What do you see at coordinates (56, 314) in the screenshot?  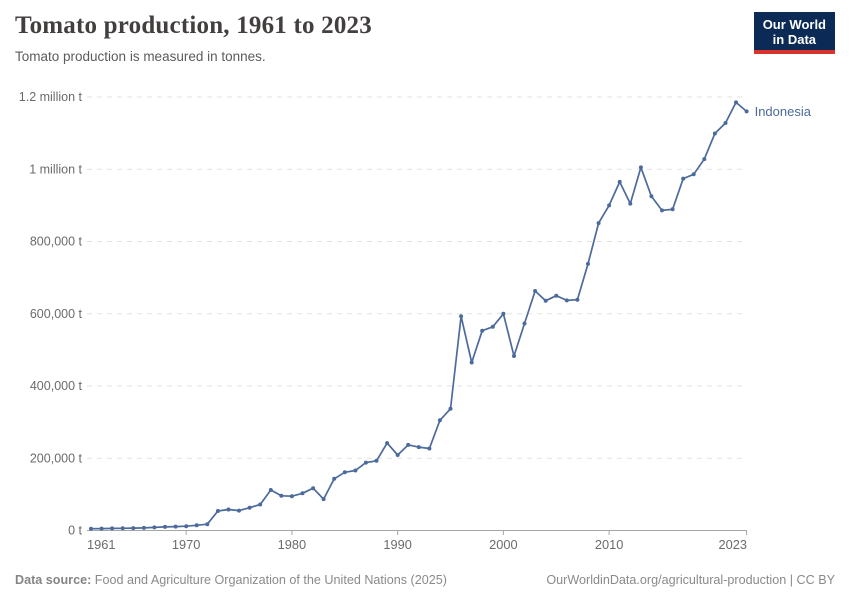 I see `y-tick-label: 600,000 t` at bounding box center [56, 314].